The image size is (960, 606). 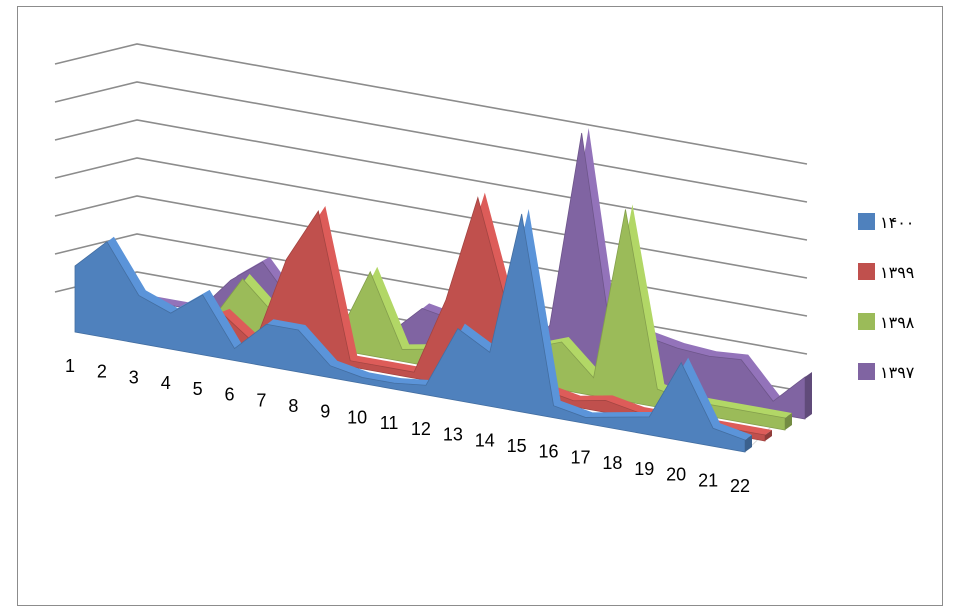 I want to click on x-tick-label: 20, so click(x=676, y=475).